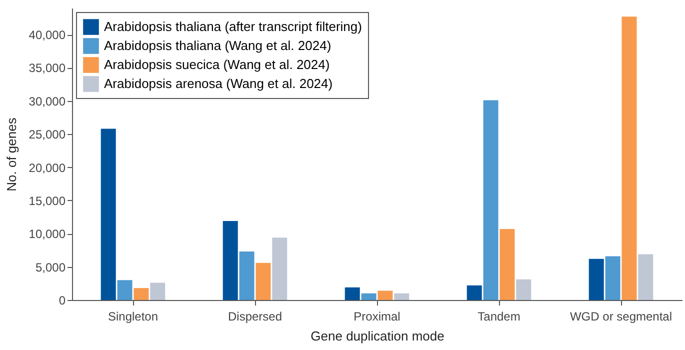  I want to click on x-tick-label: Proximal, so click(377, 317).